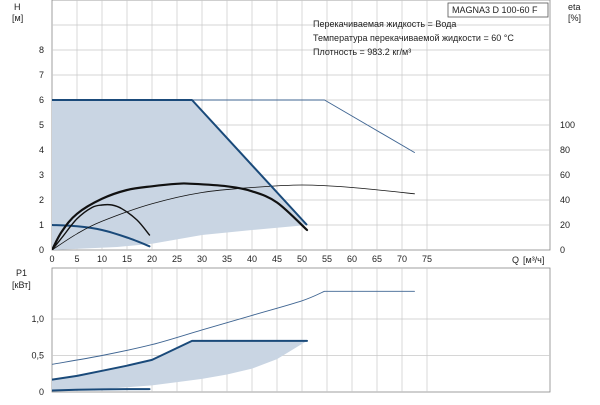 Image resolution: width=600 pixels, height=405 pixels. What do you see at coordinates (102, 259) in the screenshot?
I see `x-tick-label: 10` at bounding box center [102, 259].